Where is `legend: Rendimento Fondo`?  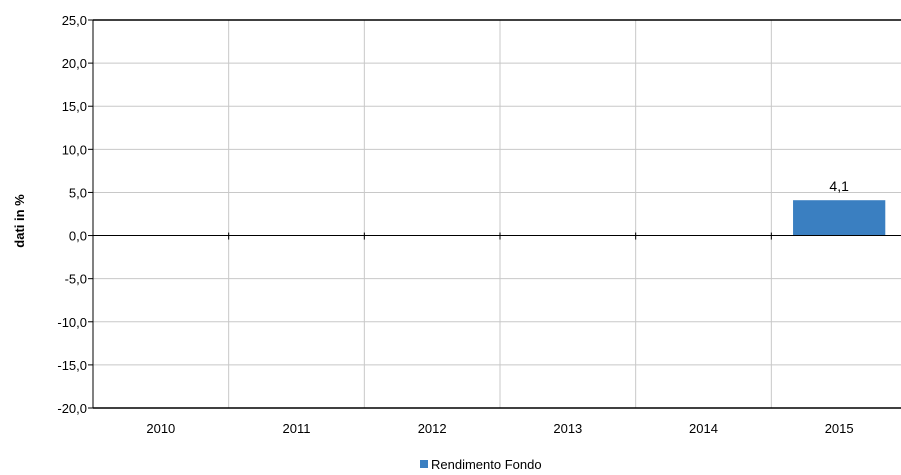
legend: Rendimento Fondo is located at coordinates (481, 464).